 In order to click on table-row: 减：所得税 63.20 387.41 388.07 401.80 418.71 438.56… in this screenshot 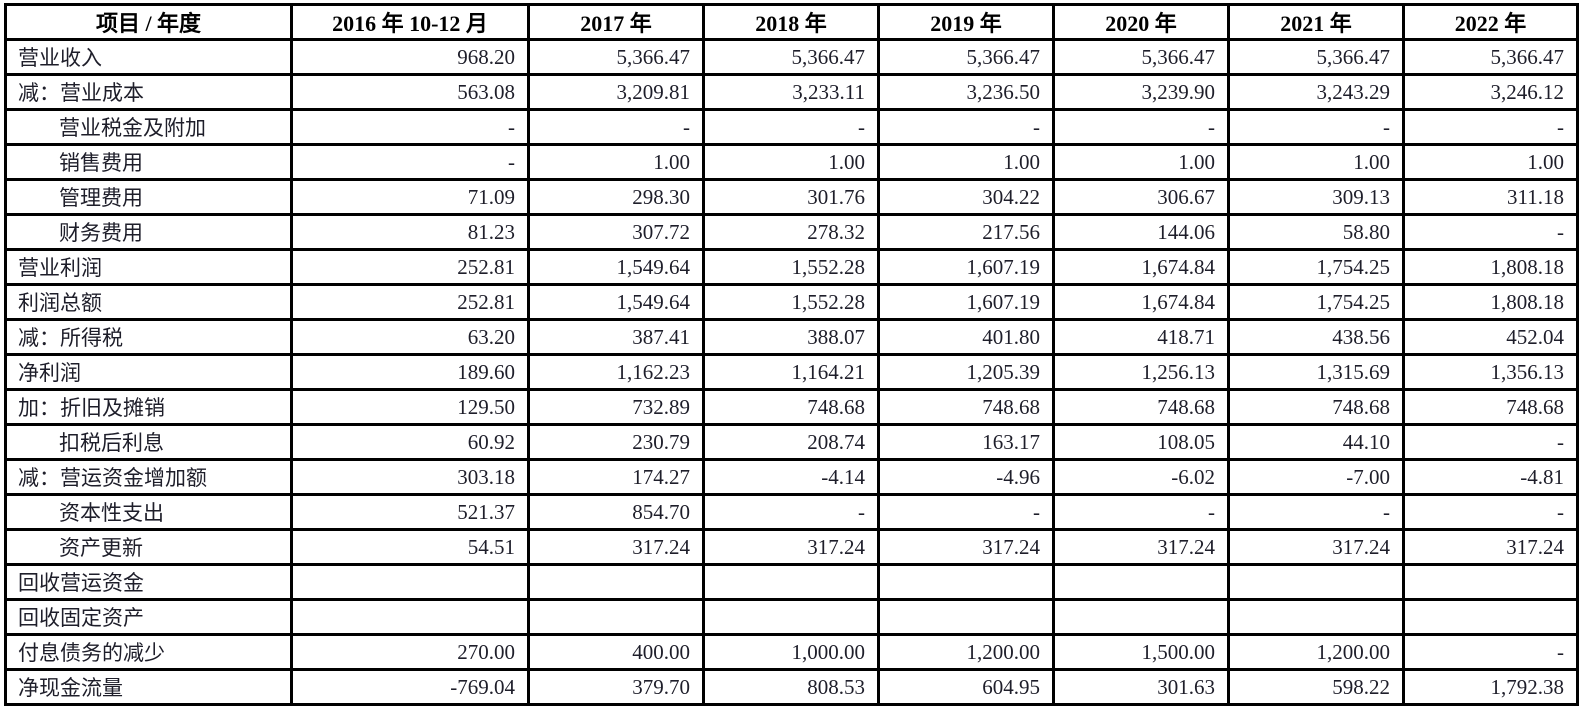, I will do `click(791, 337)`.